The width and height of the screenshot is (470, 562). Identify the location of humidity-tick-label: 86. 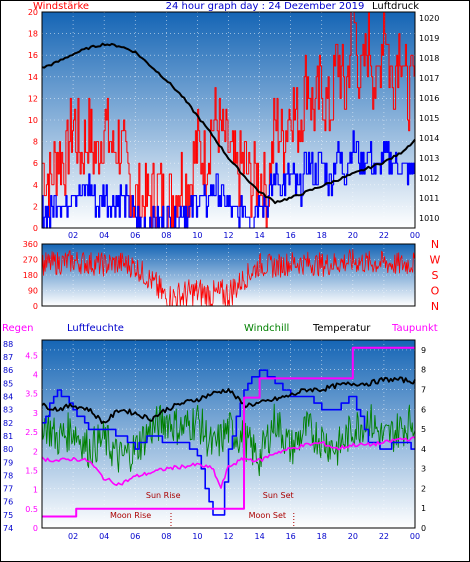
(8, 370).